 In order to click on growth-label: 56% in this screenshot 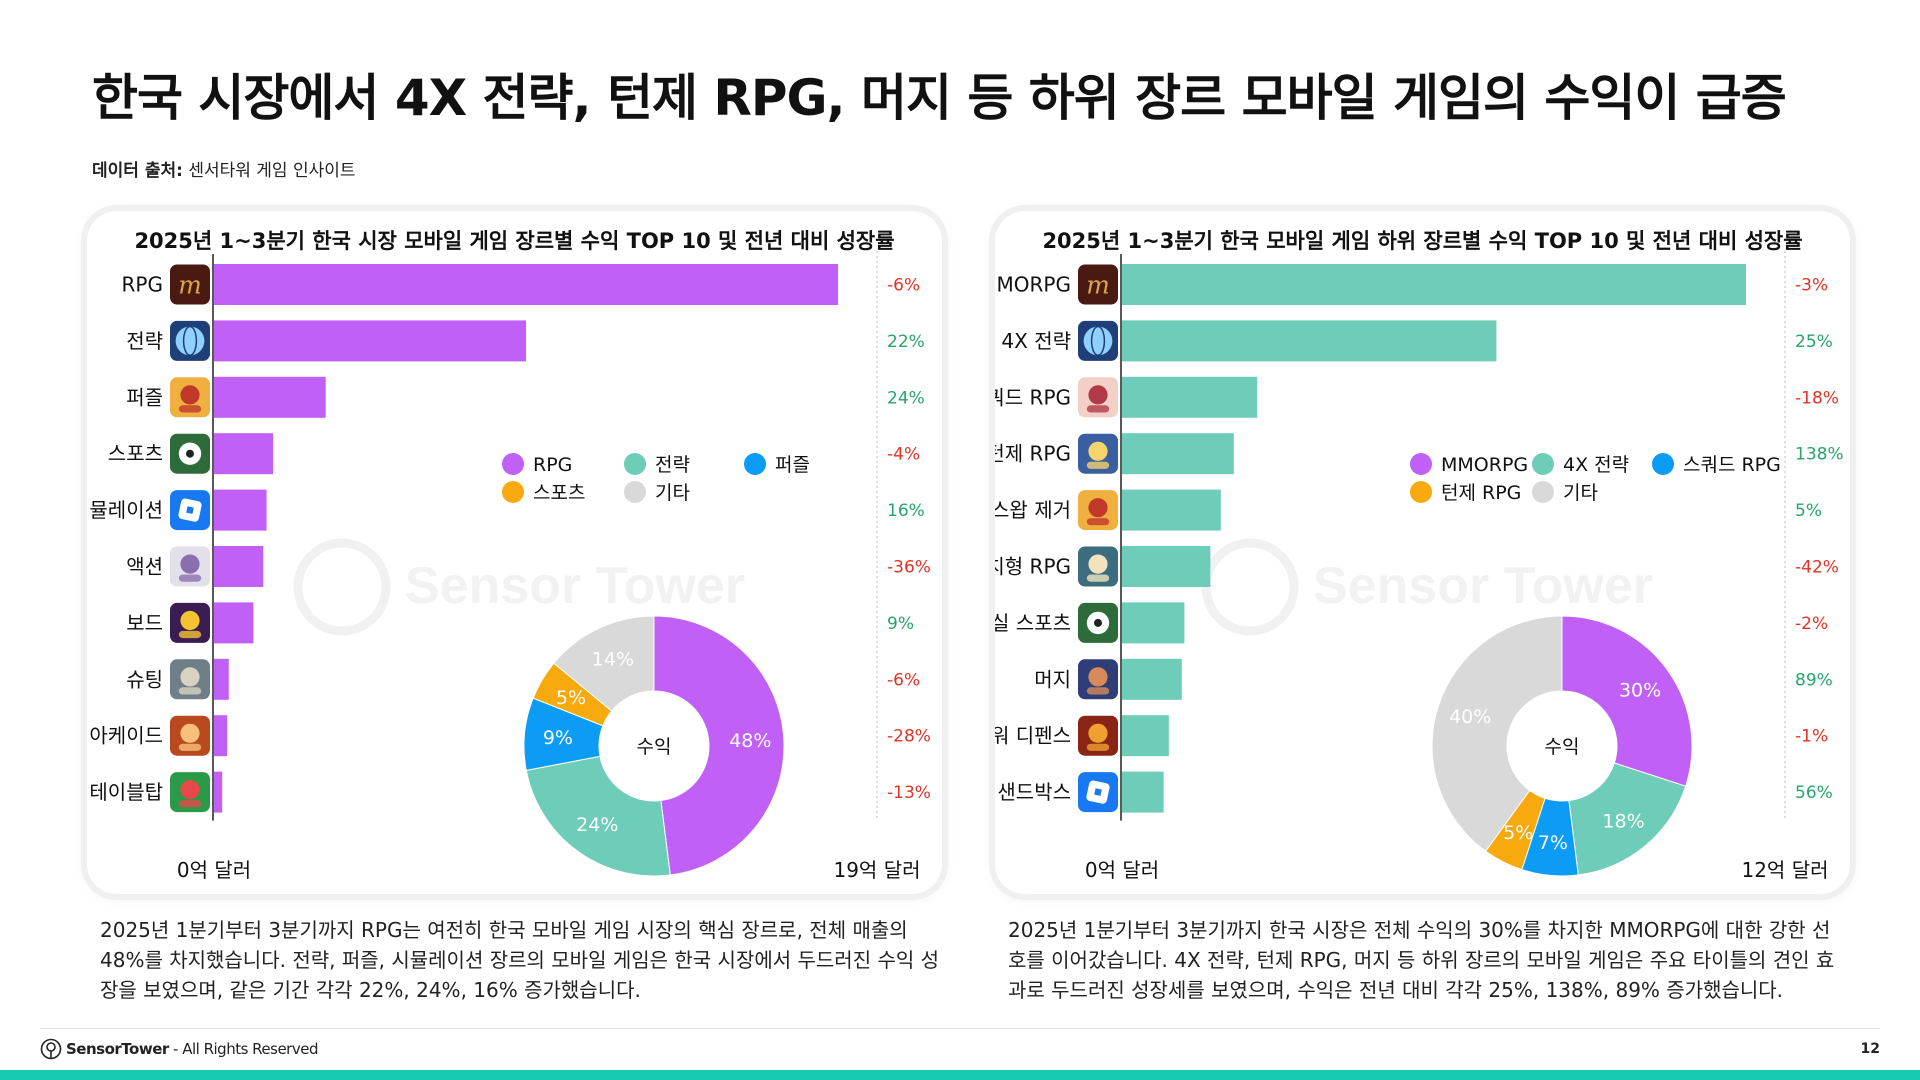, I will do `click(1814, 793)`.